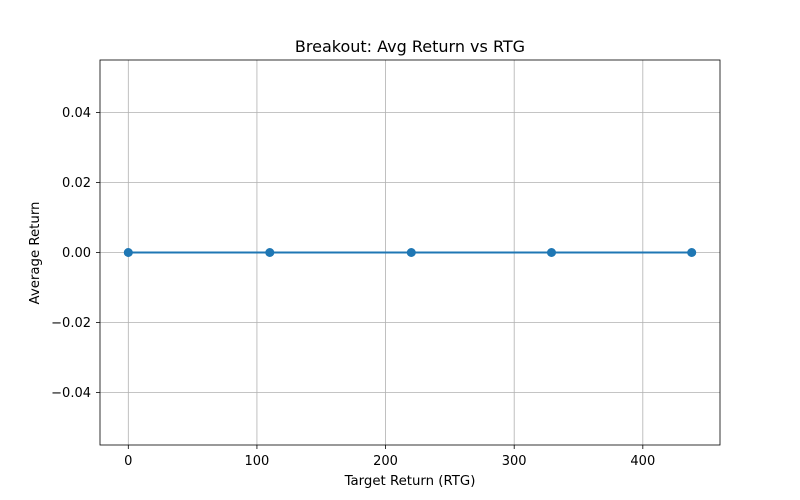  I want to click on y-tick-label: 0.04, so click(76, 113).